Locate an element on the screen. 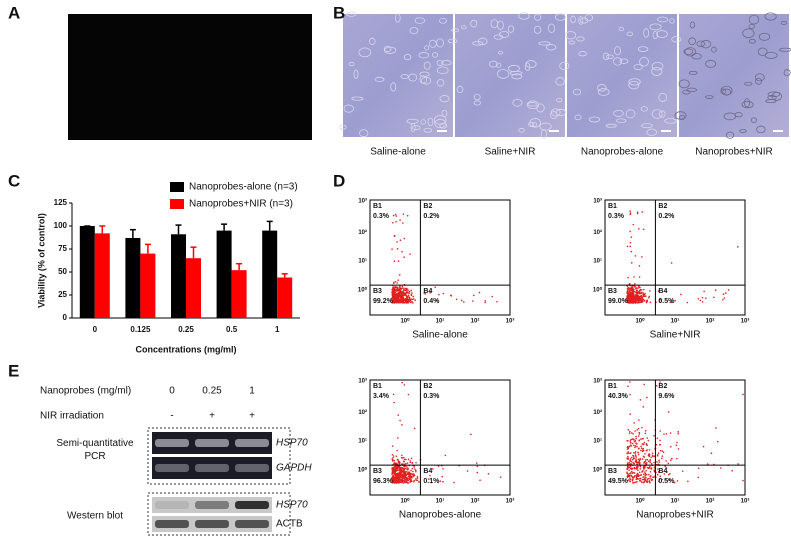  plot-frame is located at coordinates (440, 257).